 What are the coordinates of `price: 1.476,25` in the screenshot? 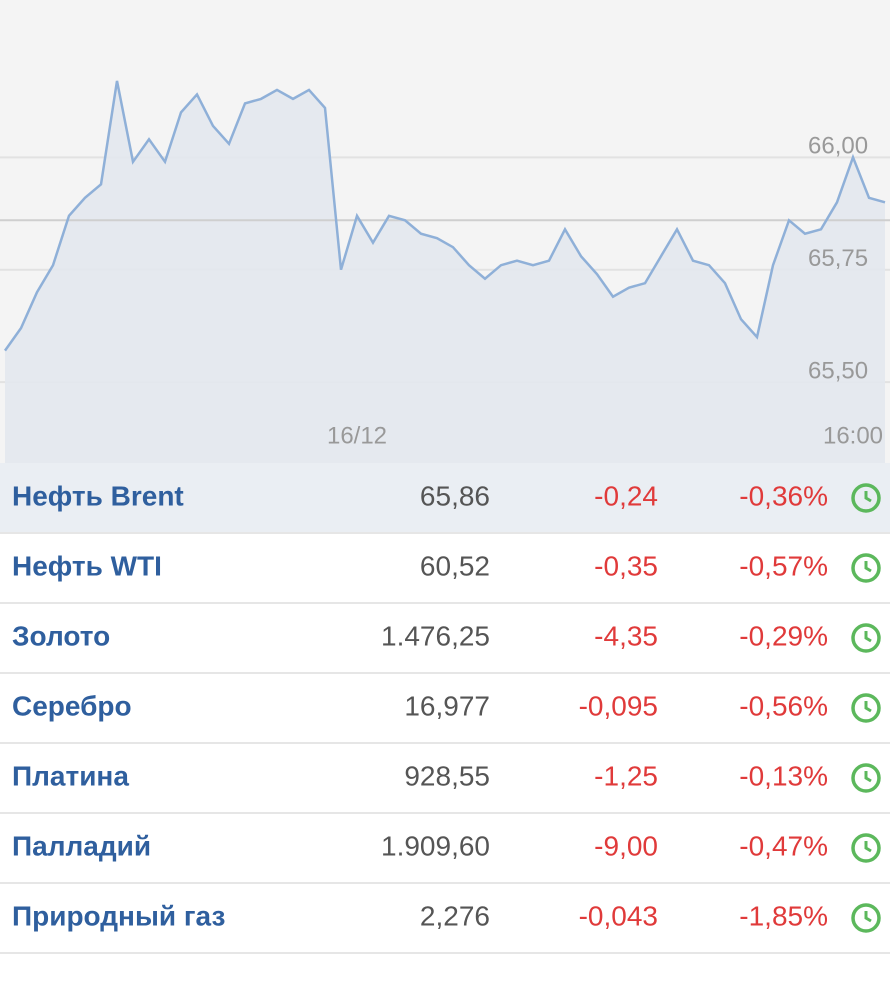 It's located at (435, 635).